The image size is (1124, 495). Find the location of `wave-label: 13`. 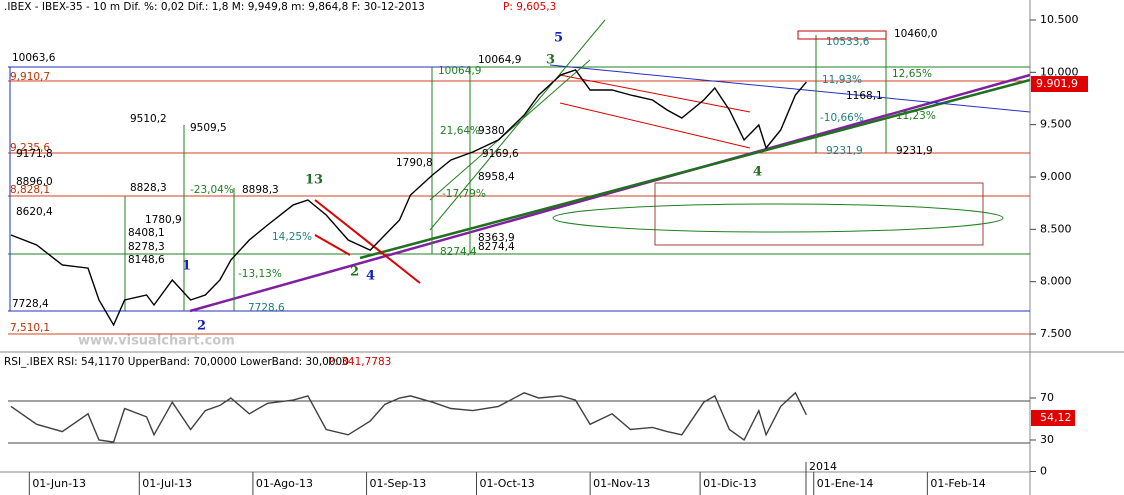

wave-label: 13 is located at coordinates (314, 180).